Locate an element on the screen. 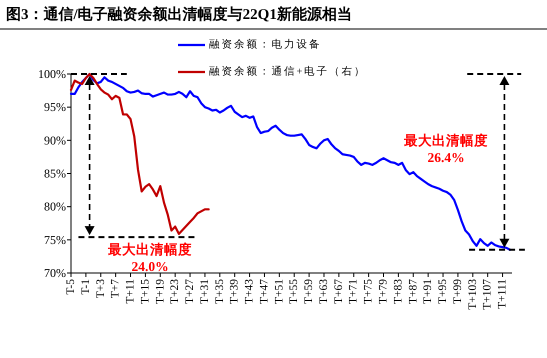  x-tick-label: T+55 is located at coordinates (294, 291).